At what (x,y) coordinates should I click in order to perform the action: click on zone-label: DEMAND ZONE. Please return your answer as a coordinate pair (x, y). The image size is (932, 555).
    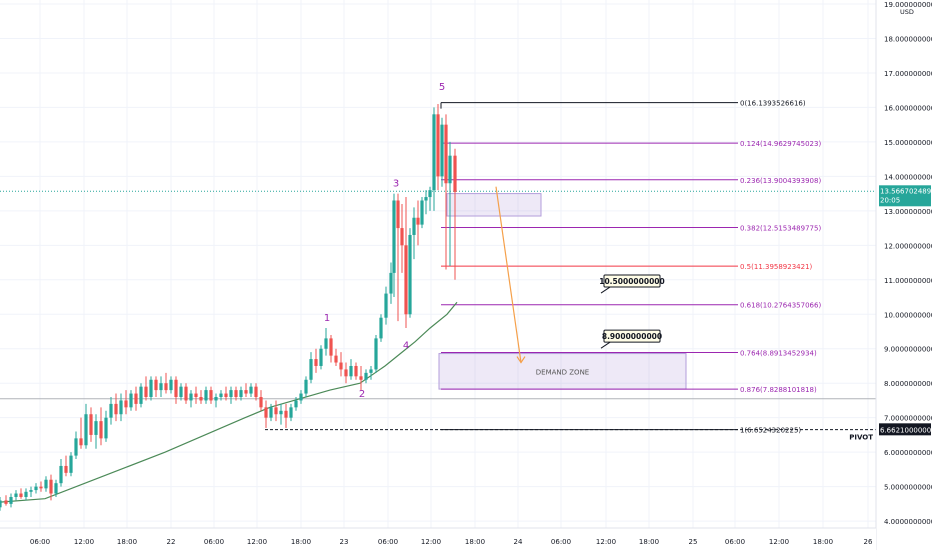
    Looking at the image, I should click on (562, 372).